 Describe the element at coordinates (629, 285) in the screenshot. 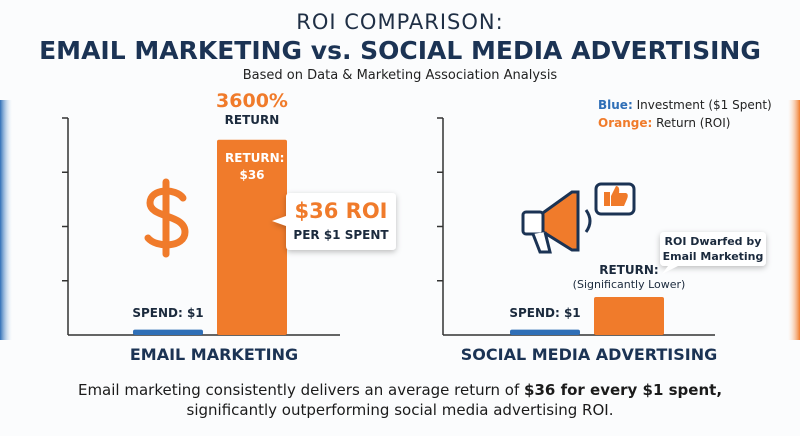

I see `annotation-note: (Significantly Lower)` at that location.